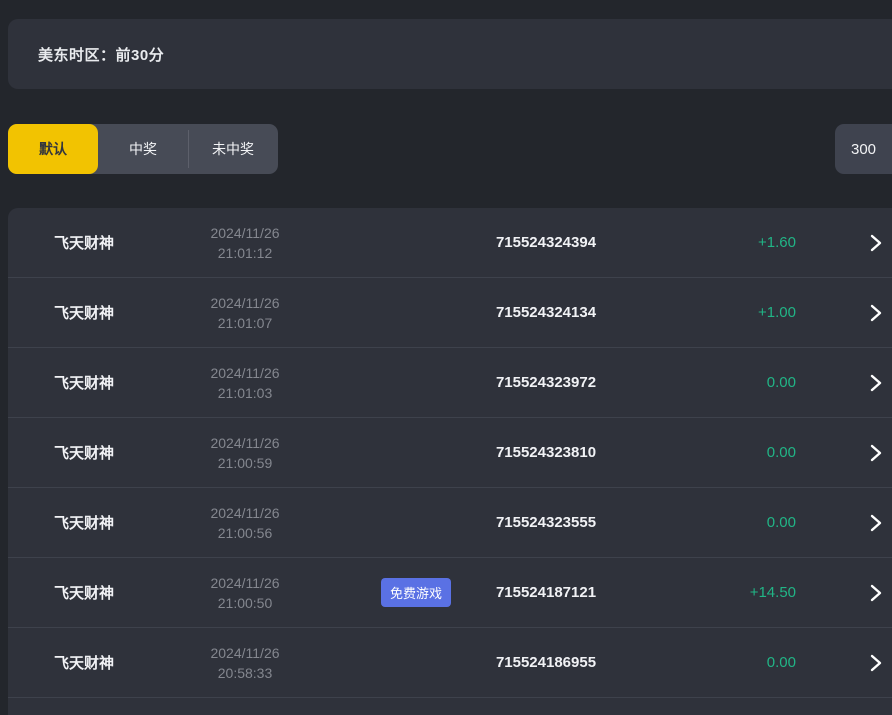 This screenshot has height=715, width=892. Describe the element at coordinates (450, 54) in the screenshot. I see `timezone-bar: 美东时区：前30分` at that location.